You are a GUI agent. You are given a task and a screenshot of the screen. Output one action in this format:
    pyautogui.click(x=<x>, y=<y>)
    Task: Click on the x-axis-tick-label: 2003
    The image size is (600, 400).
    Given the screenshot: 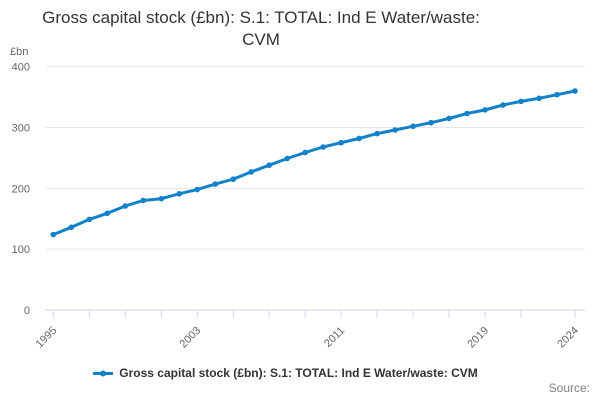 What is the action you would take?
    pyautogui.click(x=191, y=338)
    